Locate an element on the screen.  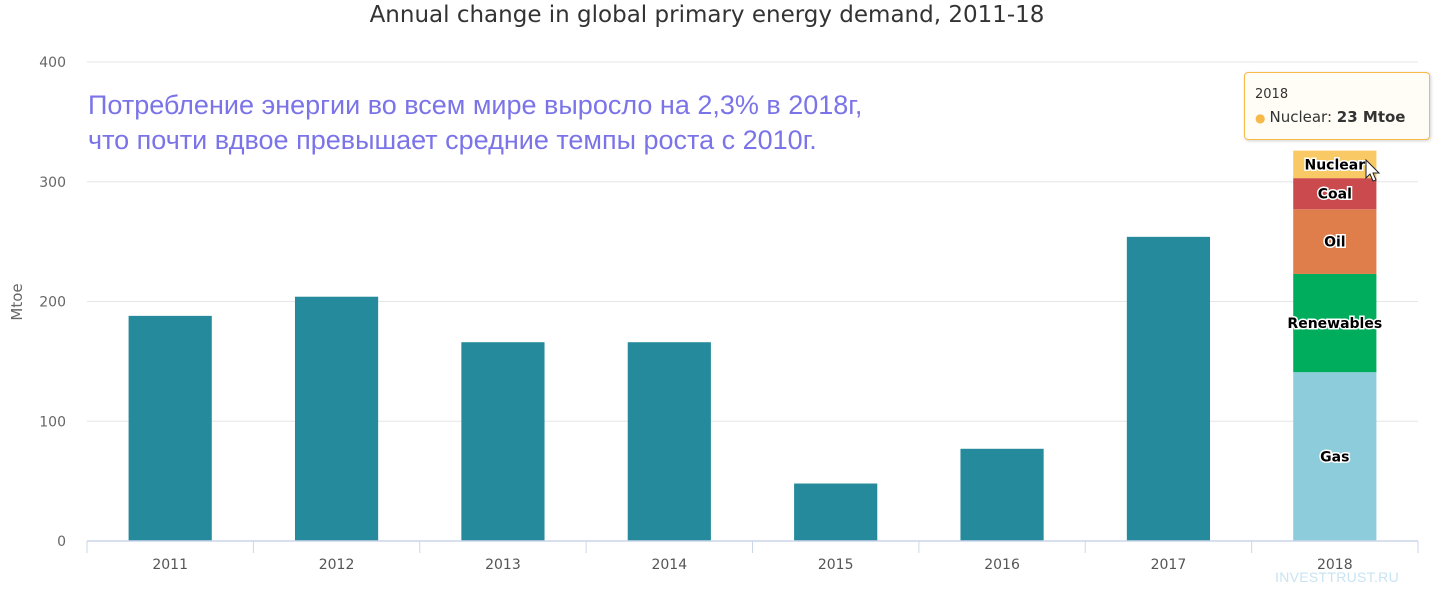
bar-2012 is located at coordinates (336, 418).